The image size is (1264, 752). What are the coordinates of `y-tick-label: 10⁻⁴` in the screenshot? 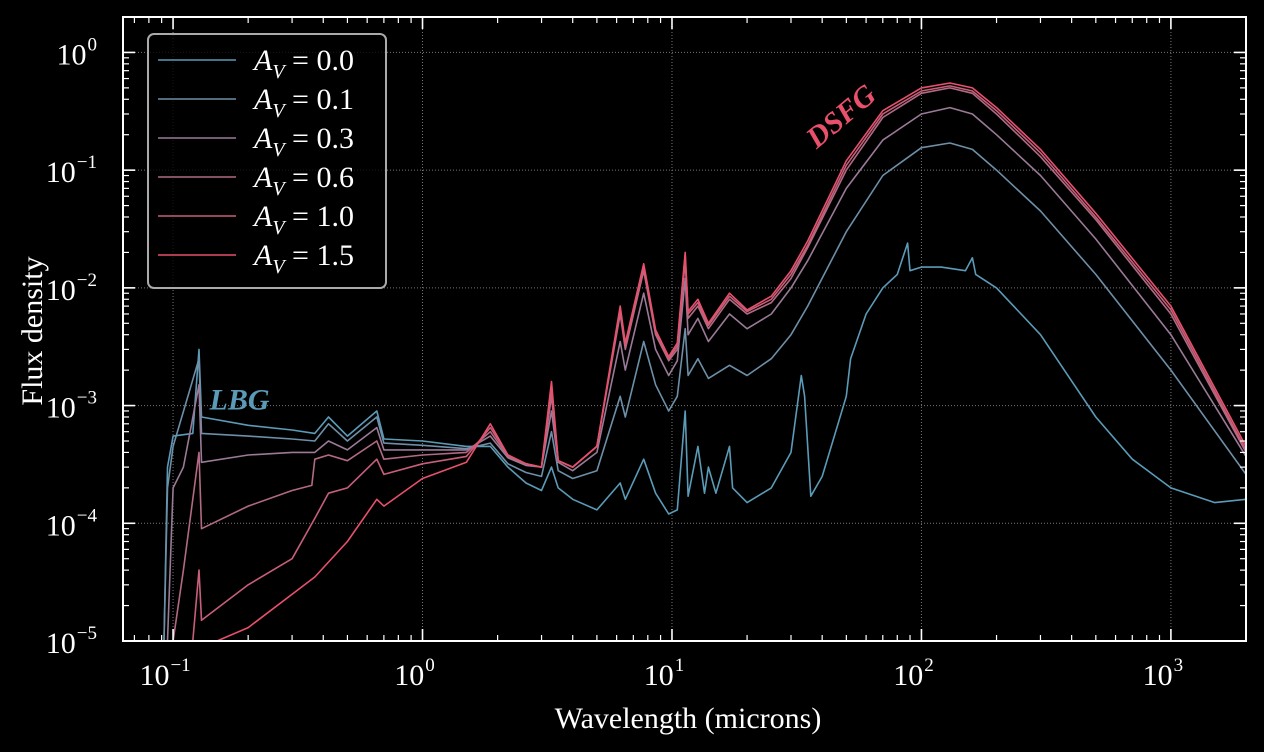 It's located at (72, 523).